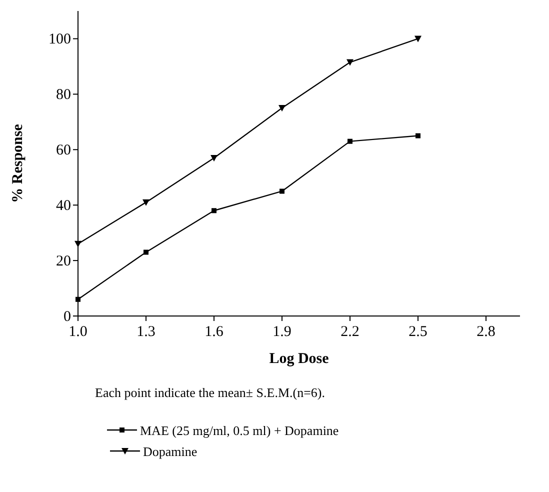  Describe the element at coordinates (67, 317) in the screenshot. I see `y-tick-label: 0` at that location.